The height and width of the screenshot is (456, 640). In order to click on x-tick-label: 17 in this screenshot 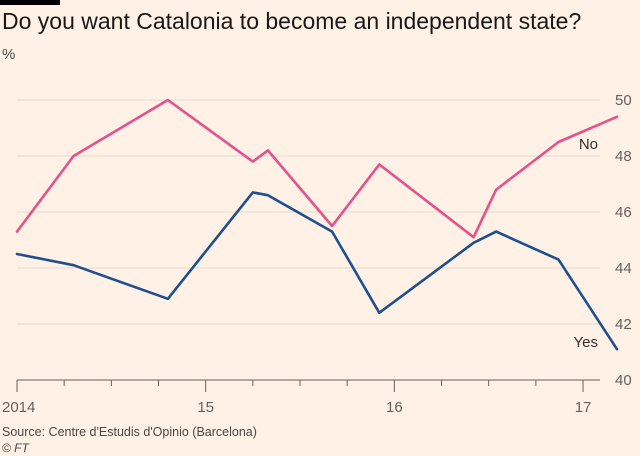, I will do `click(583, 407)`.